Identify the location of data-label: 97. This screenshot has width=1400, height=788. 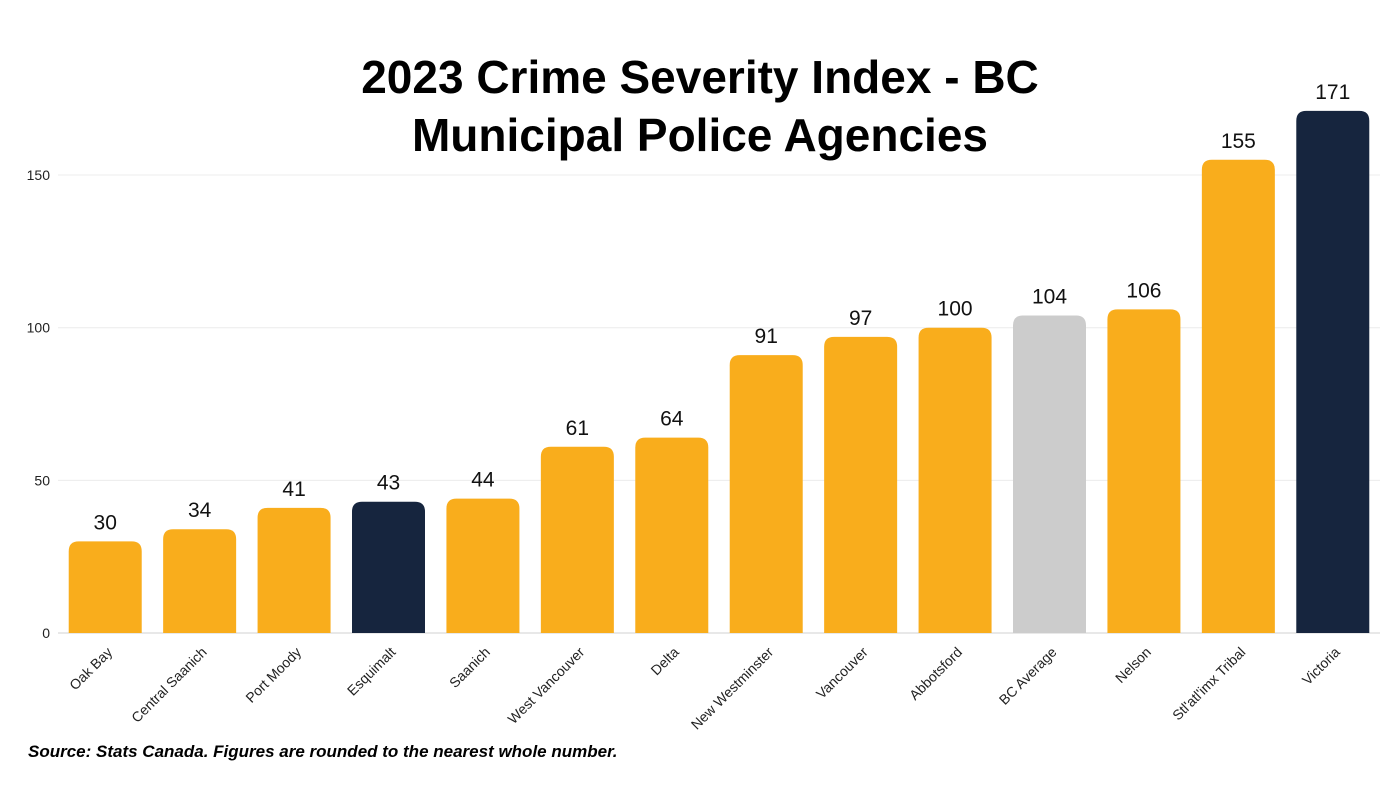
(860, 318).